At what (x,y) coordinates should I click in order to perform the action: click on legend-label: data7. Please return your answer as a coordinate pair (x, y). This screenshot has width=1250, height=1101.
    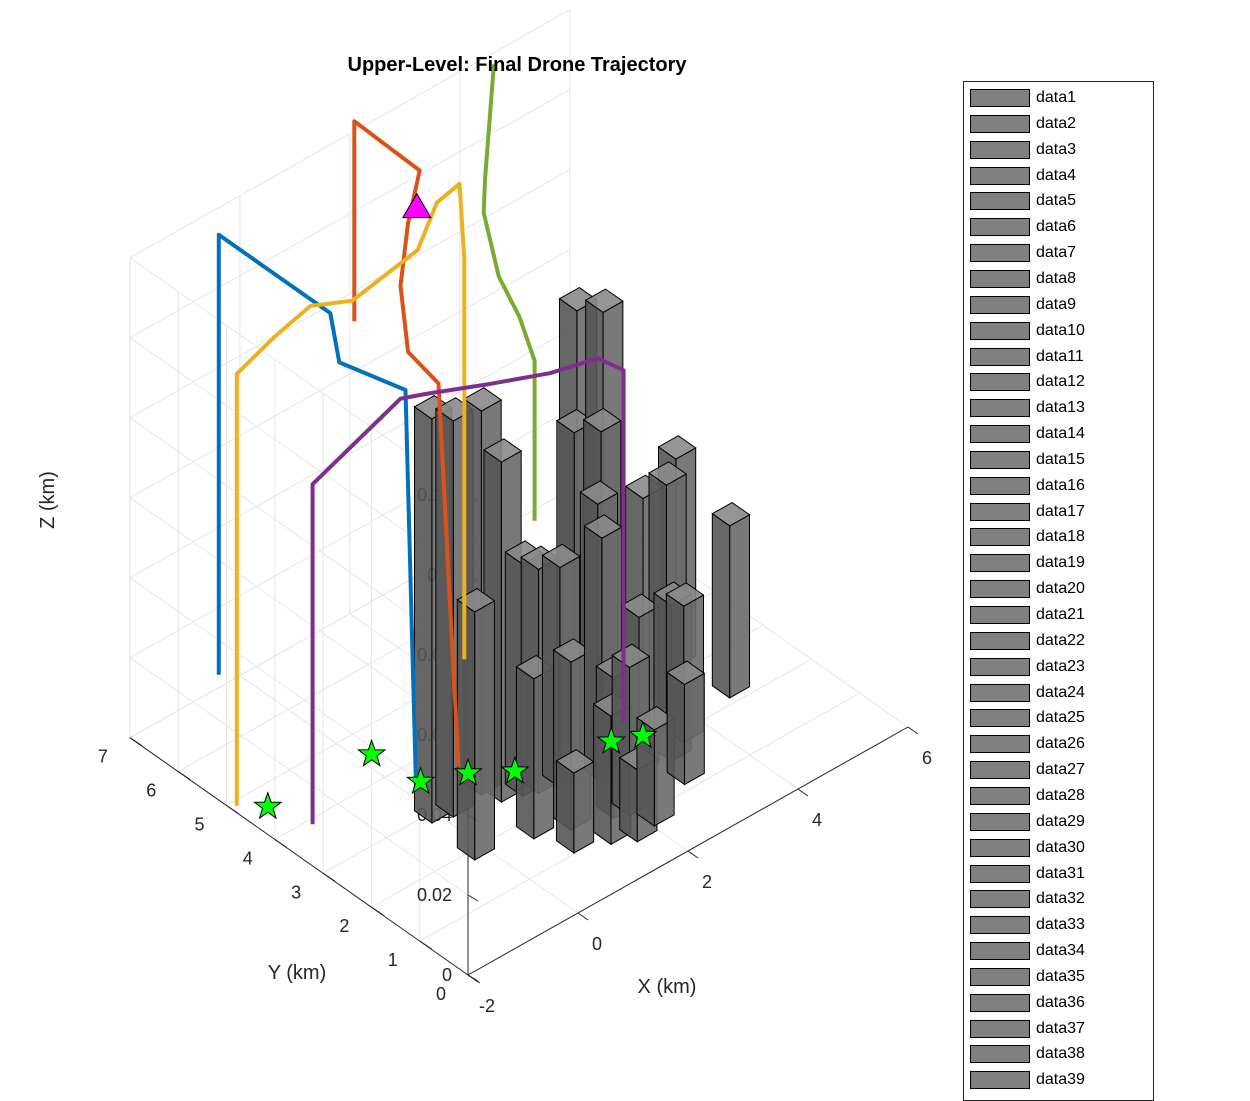
    Looking at the image, I should click on (1056, 253).